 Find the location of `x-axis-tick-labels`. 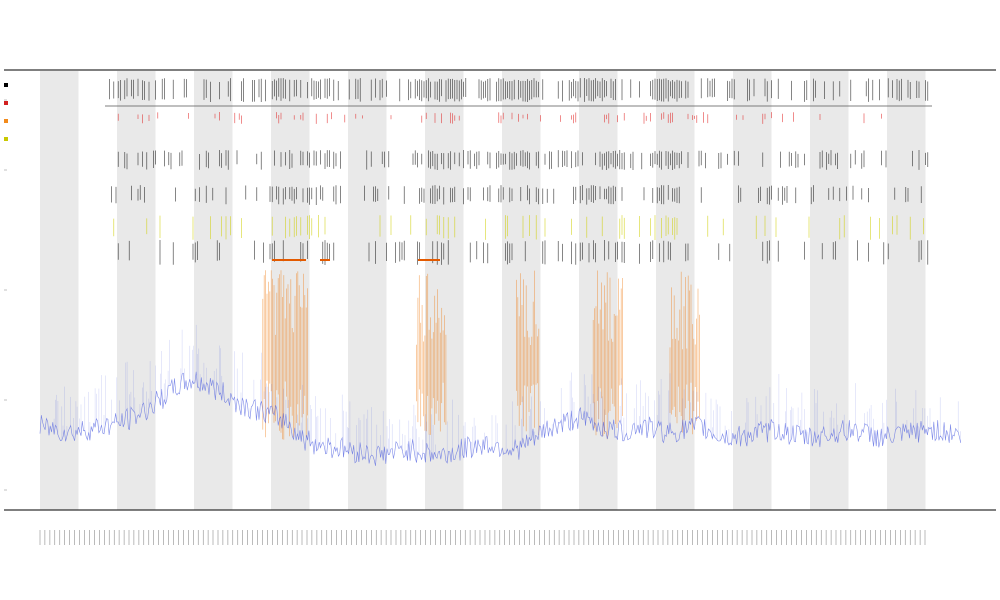

x-axis-tick-labels is located at coordinates (482, 537).